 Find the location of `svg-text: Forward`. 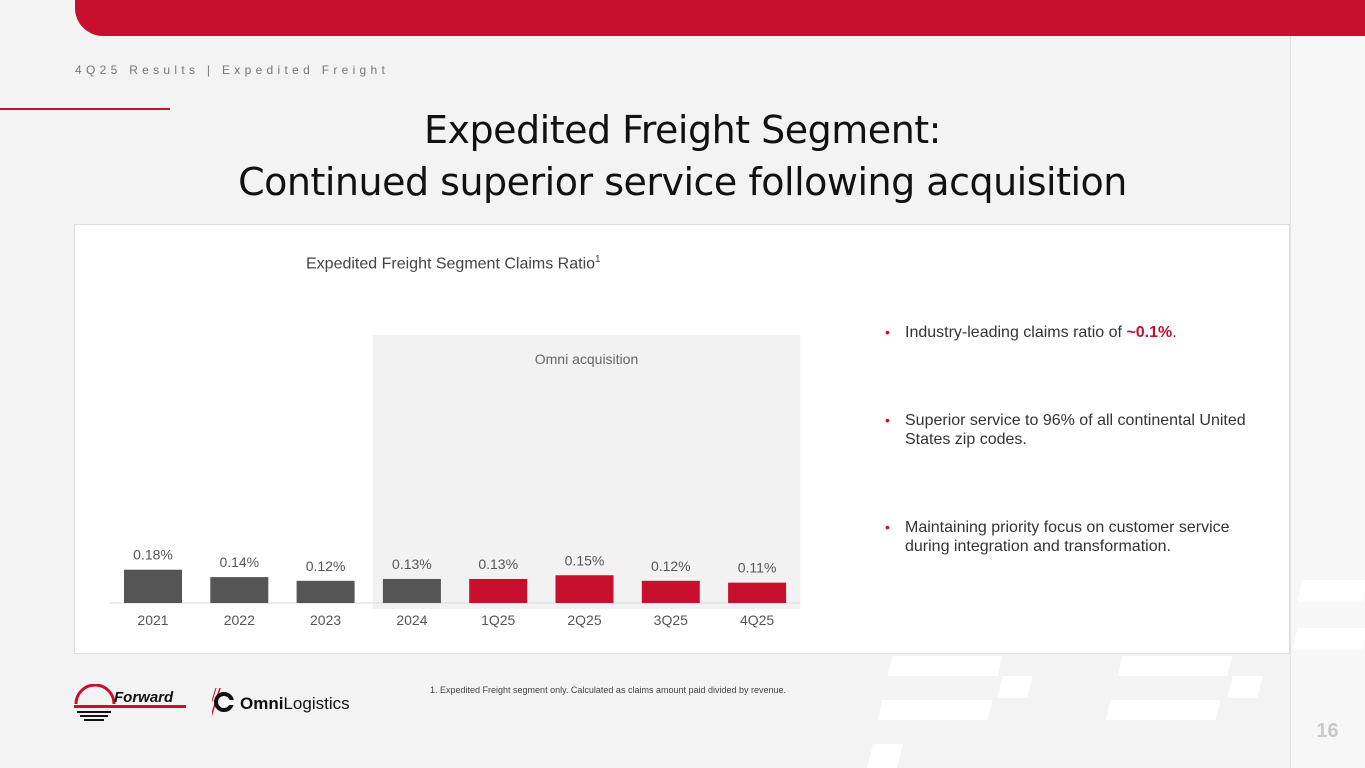

svg-text: Forward is located at coordinates (144, 697).